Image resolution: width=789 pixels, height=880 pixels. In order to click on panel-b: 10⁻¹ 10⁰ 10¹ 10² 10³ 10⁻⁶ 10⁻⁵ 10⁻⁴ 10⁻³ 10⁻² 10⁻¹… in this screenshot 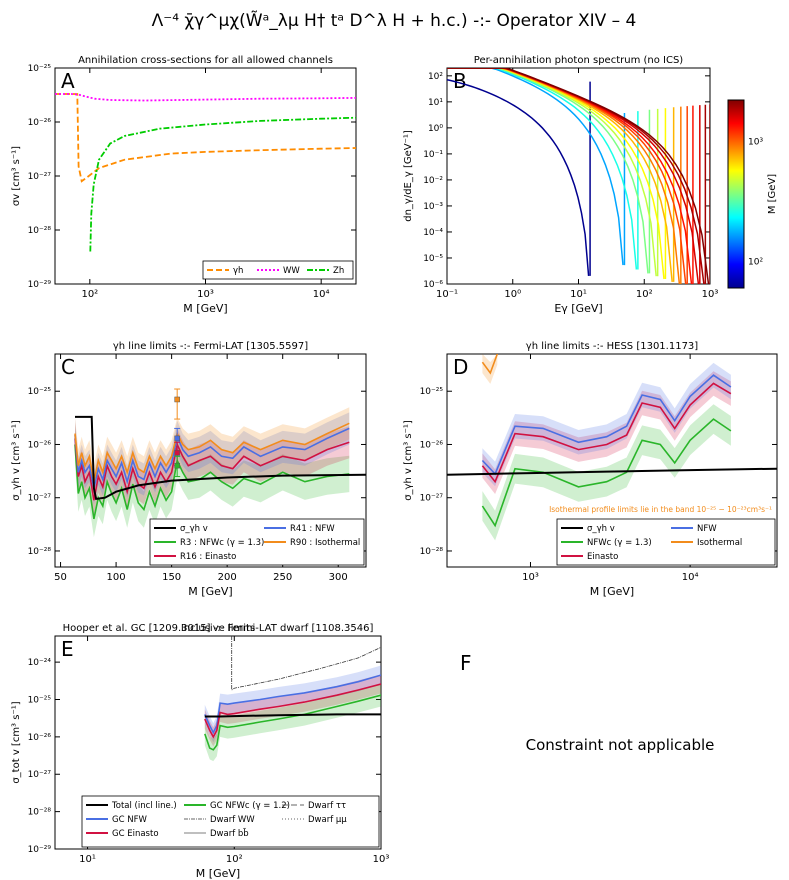, I will do `click(590, 185)`.